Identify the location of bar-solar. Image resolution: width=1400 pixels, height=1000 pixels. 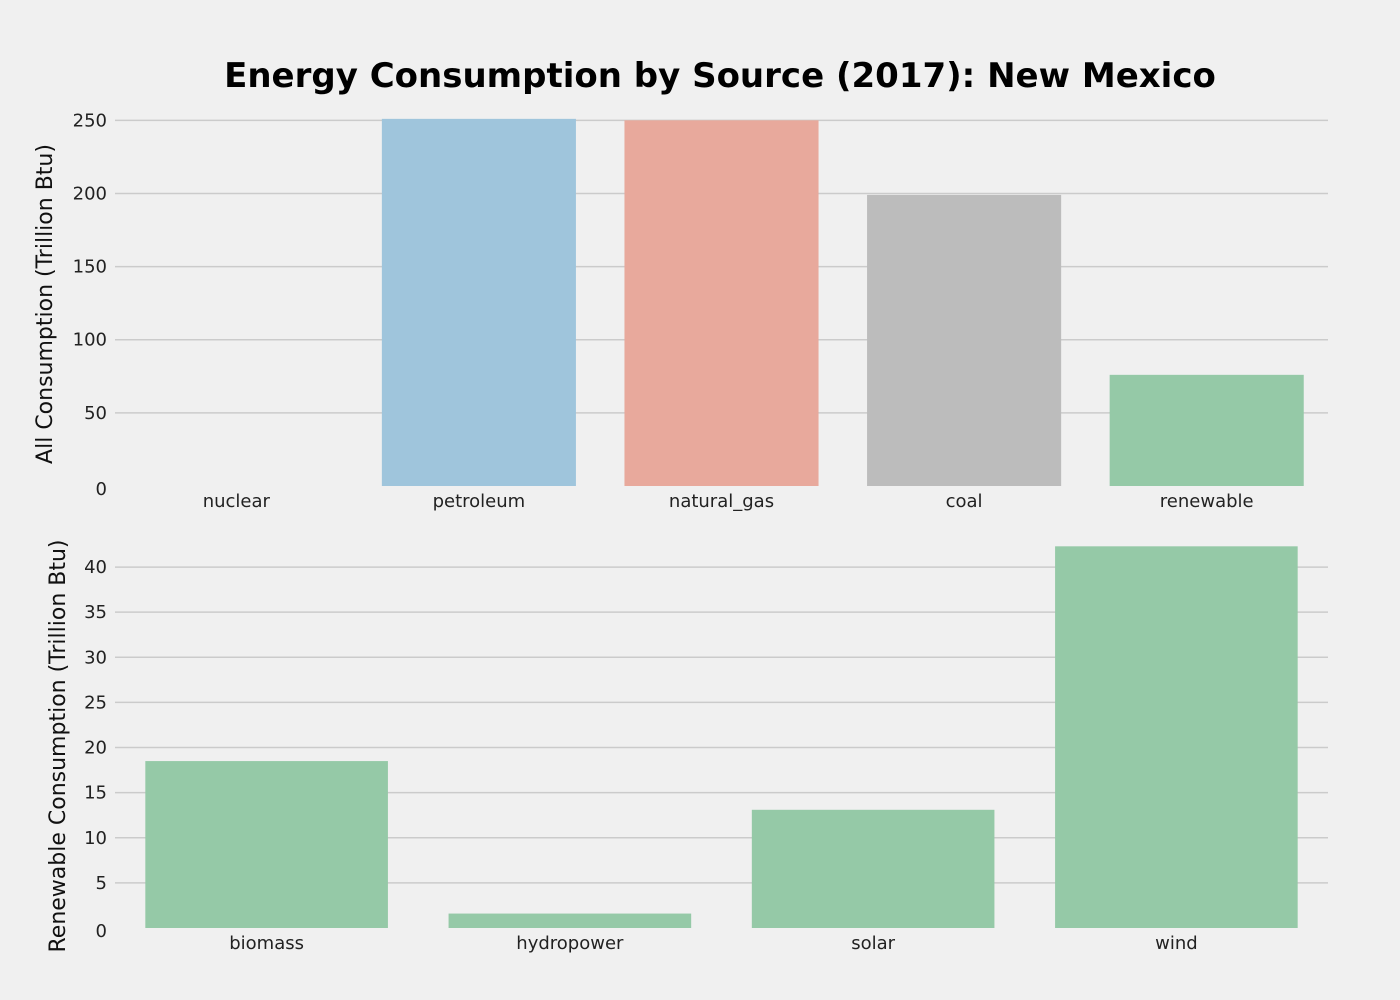
(873, 868).